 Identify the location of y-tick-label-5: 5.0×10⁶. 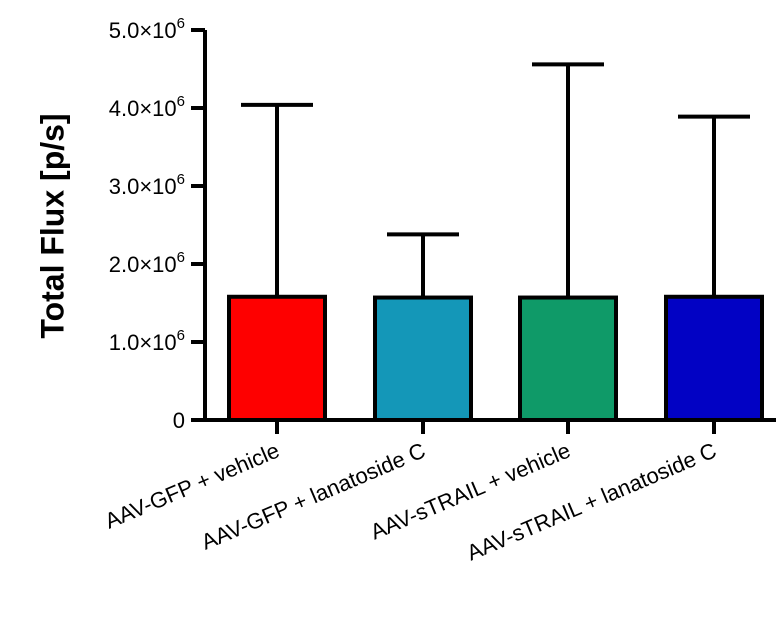
(147, 29).